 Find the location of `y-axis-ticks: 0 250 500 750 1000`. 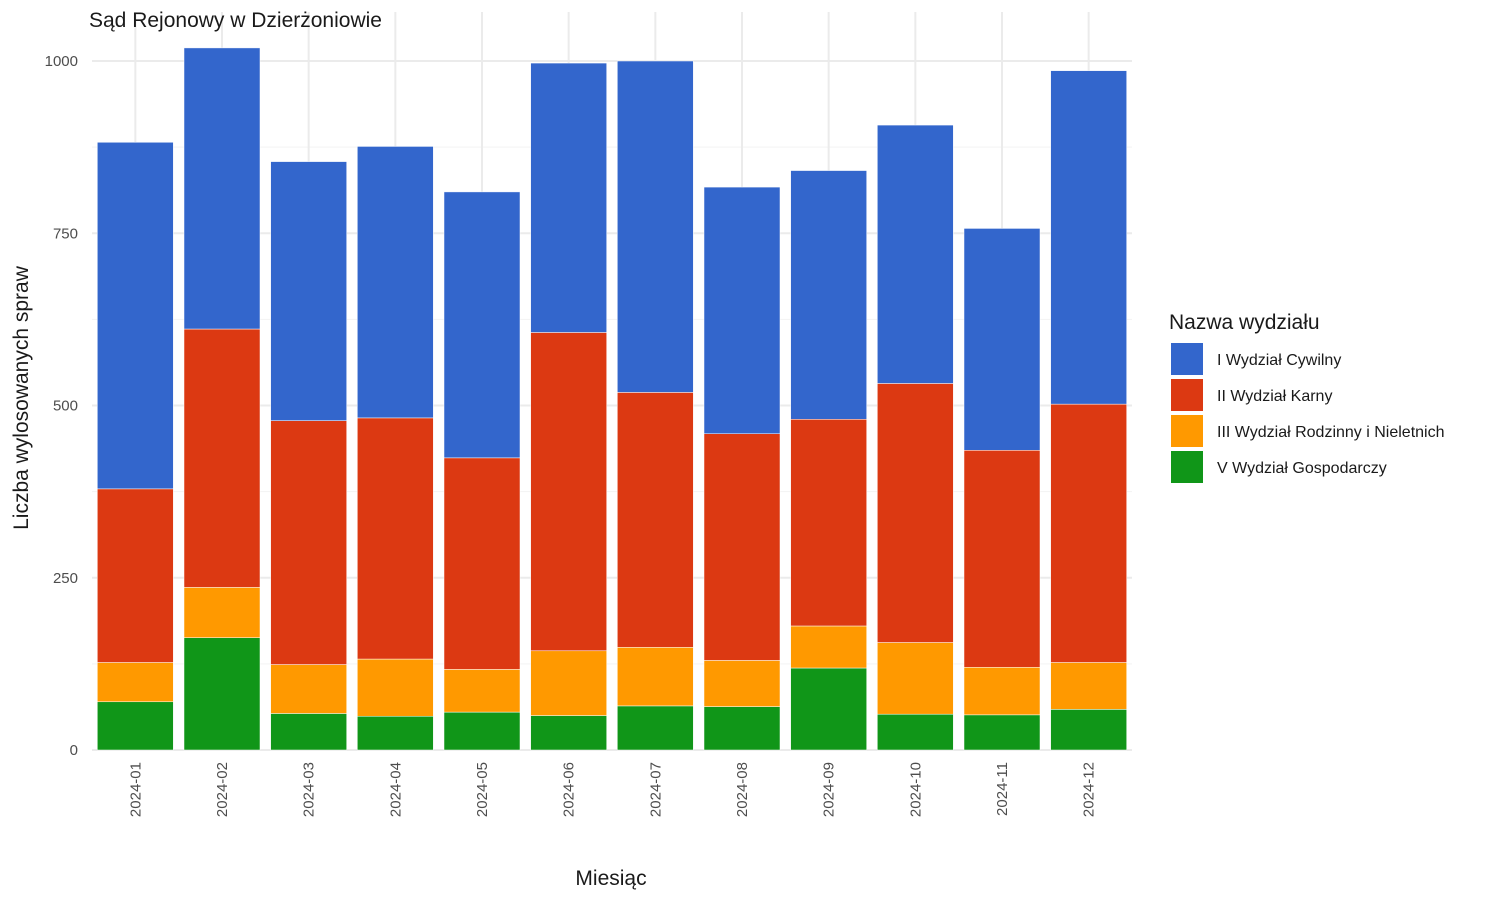

y-axis-ticks: 0 250 500 750 1000 is located at coordinates (61, 406).